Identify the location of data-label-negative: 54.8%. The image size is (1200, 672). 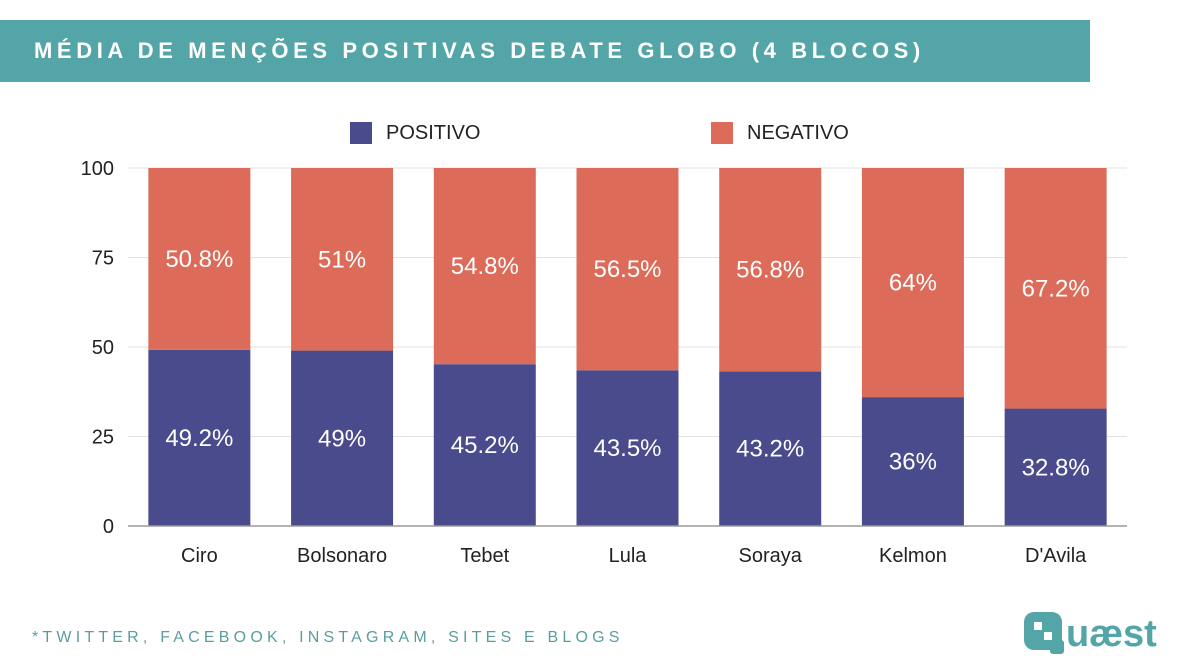
(485, 266).